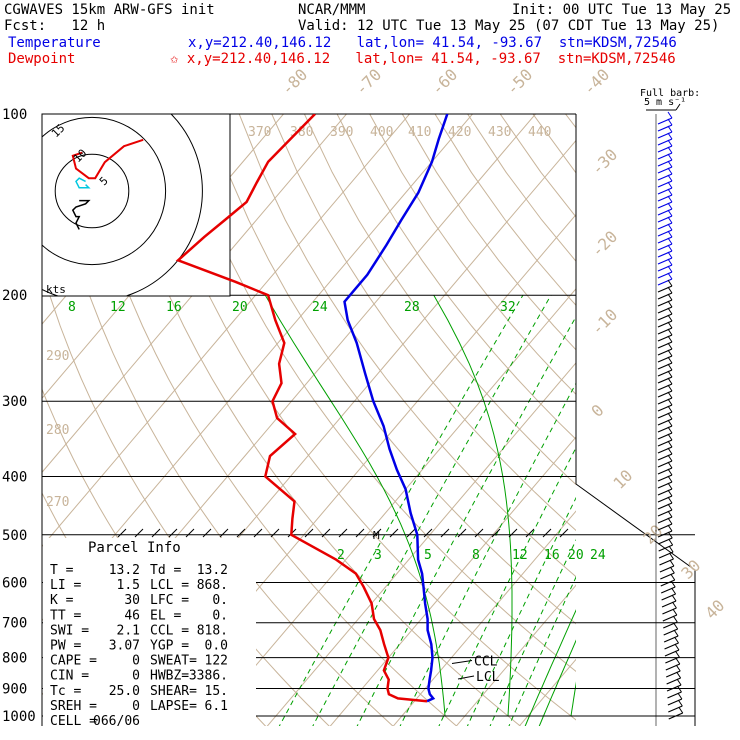 Image resolution: width=740 pixels, height=740 pixels. I want to click on mixing-ratio-label: 16, so click(552, 555).